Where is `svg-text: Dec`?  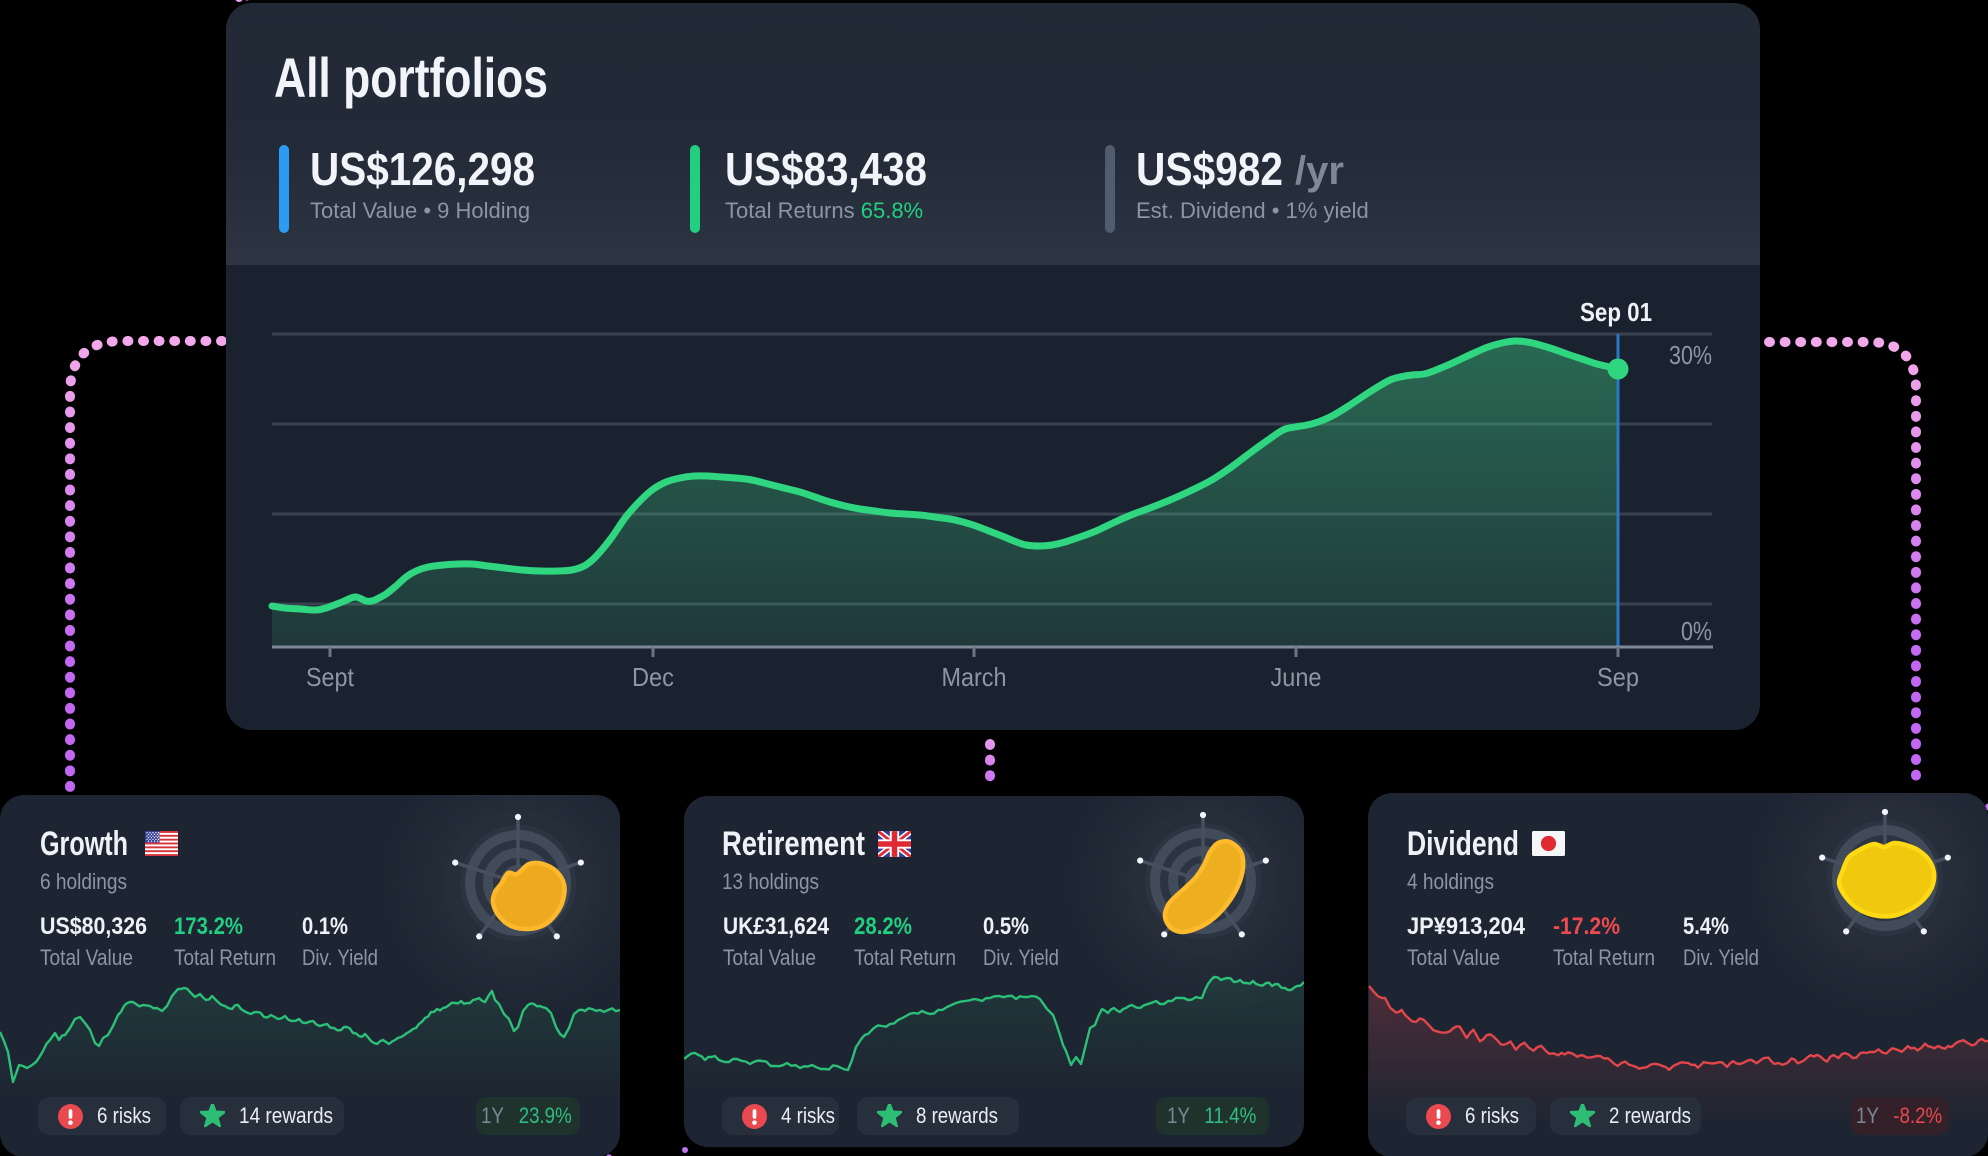 svg-text: Dec is located at coordinates (653, 677).